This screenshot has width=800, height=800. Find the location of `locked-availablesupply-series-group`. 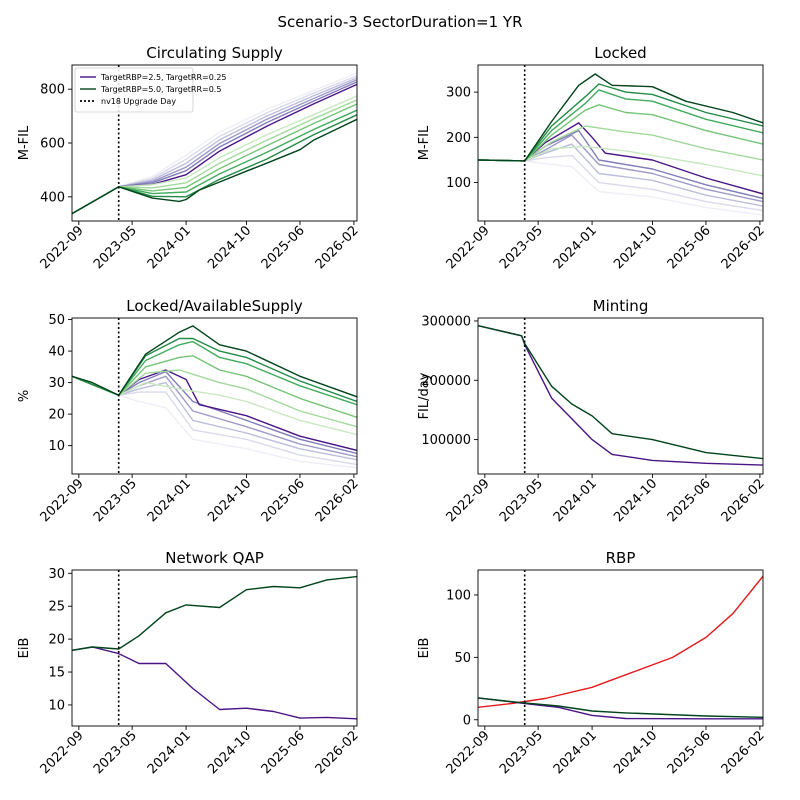

locked-availablesupply-series-group is located at coordinates (214, 397).